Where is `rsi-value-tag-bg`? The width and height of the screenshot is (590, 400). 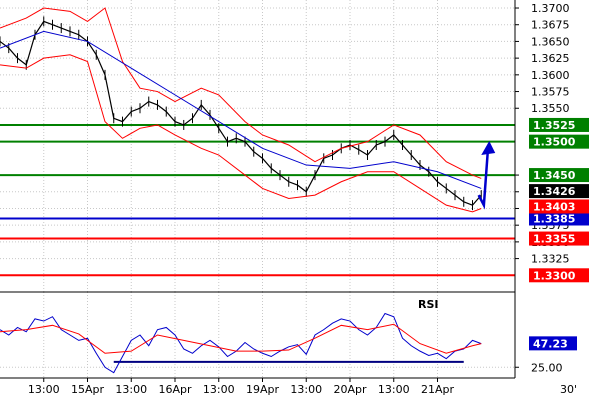
rsi-value-tag-bg is located at coordinates (553, 343).